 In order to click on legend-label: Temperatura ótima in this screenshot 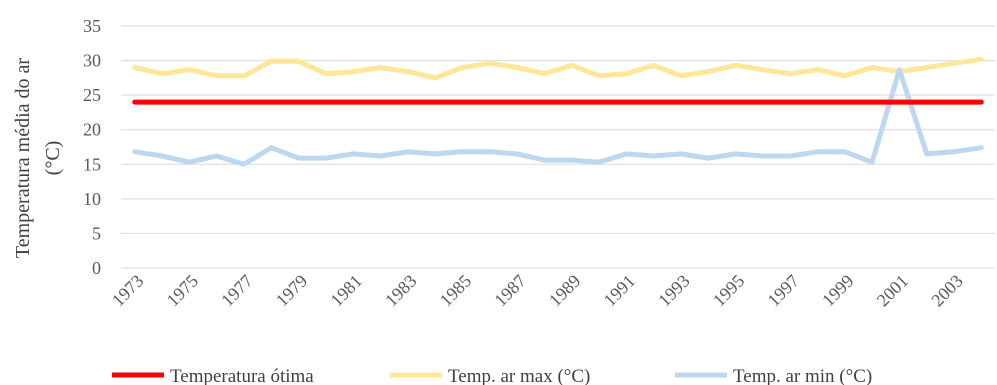, I will do `click(242, 375)`.